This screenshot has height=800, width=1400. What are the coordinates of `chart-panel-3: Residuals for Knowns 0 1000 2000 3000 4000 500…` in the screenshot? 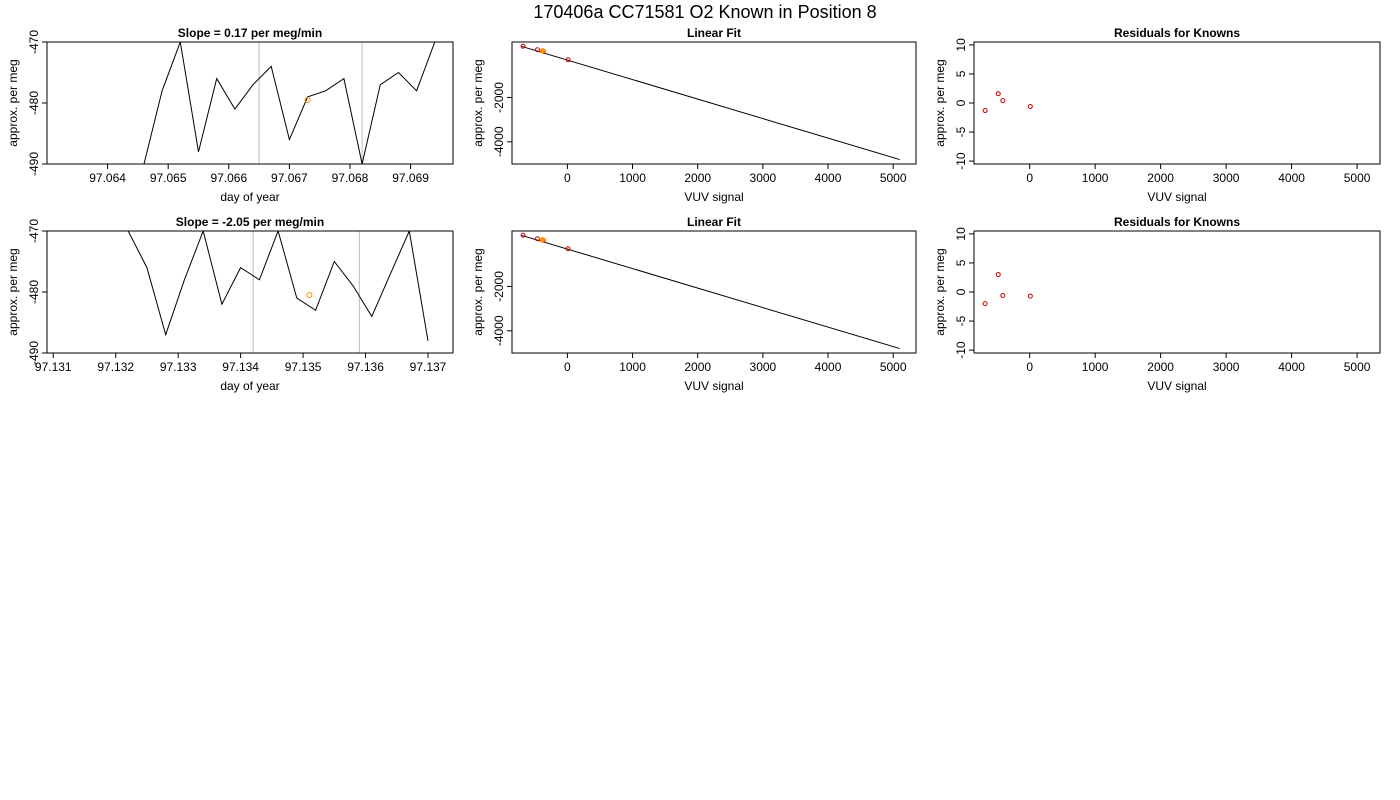 It's located at (1157, 115).